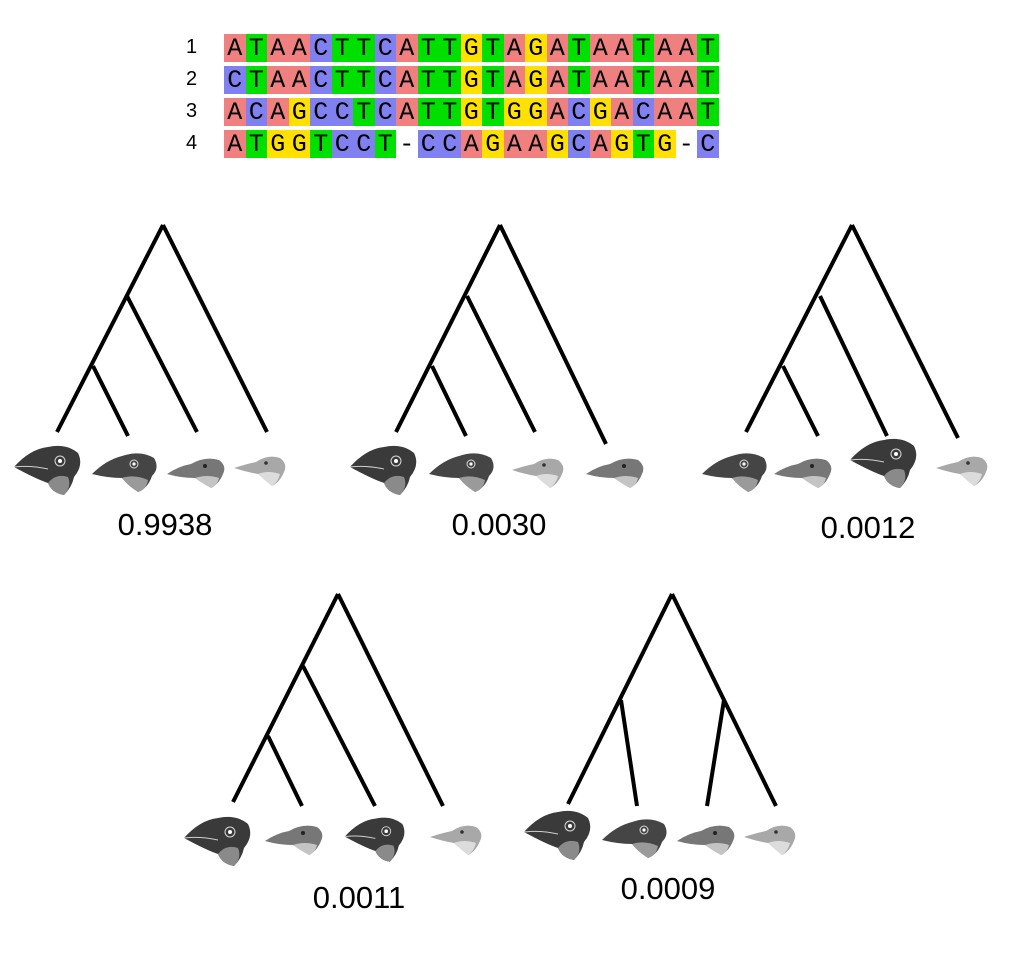 The image size is (1022, 956). What do you see at coordinates (359, 897) in the screenshot?
I see `tree-4-probability: 0.0011` at bounding box center [359, 897].